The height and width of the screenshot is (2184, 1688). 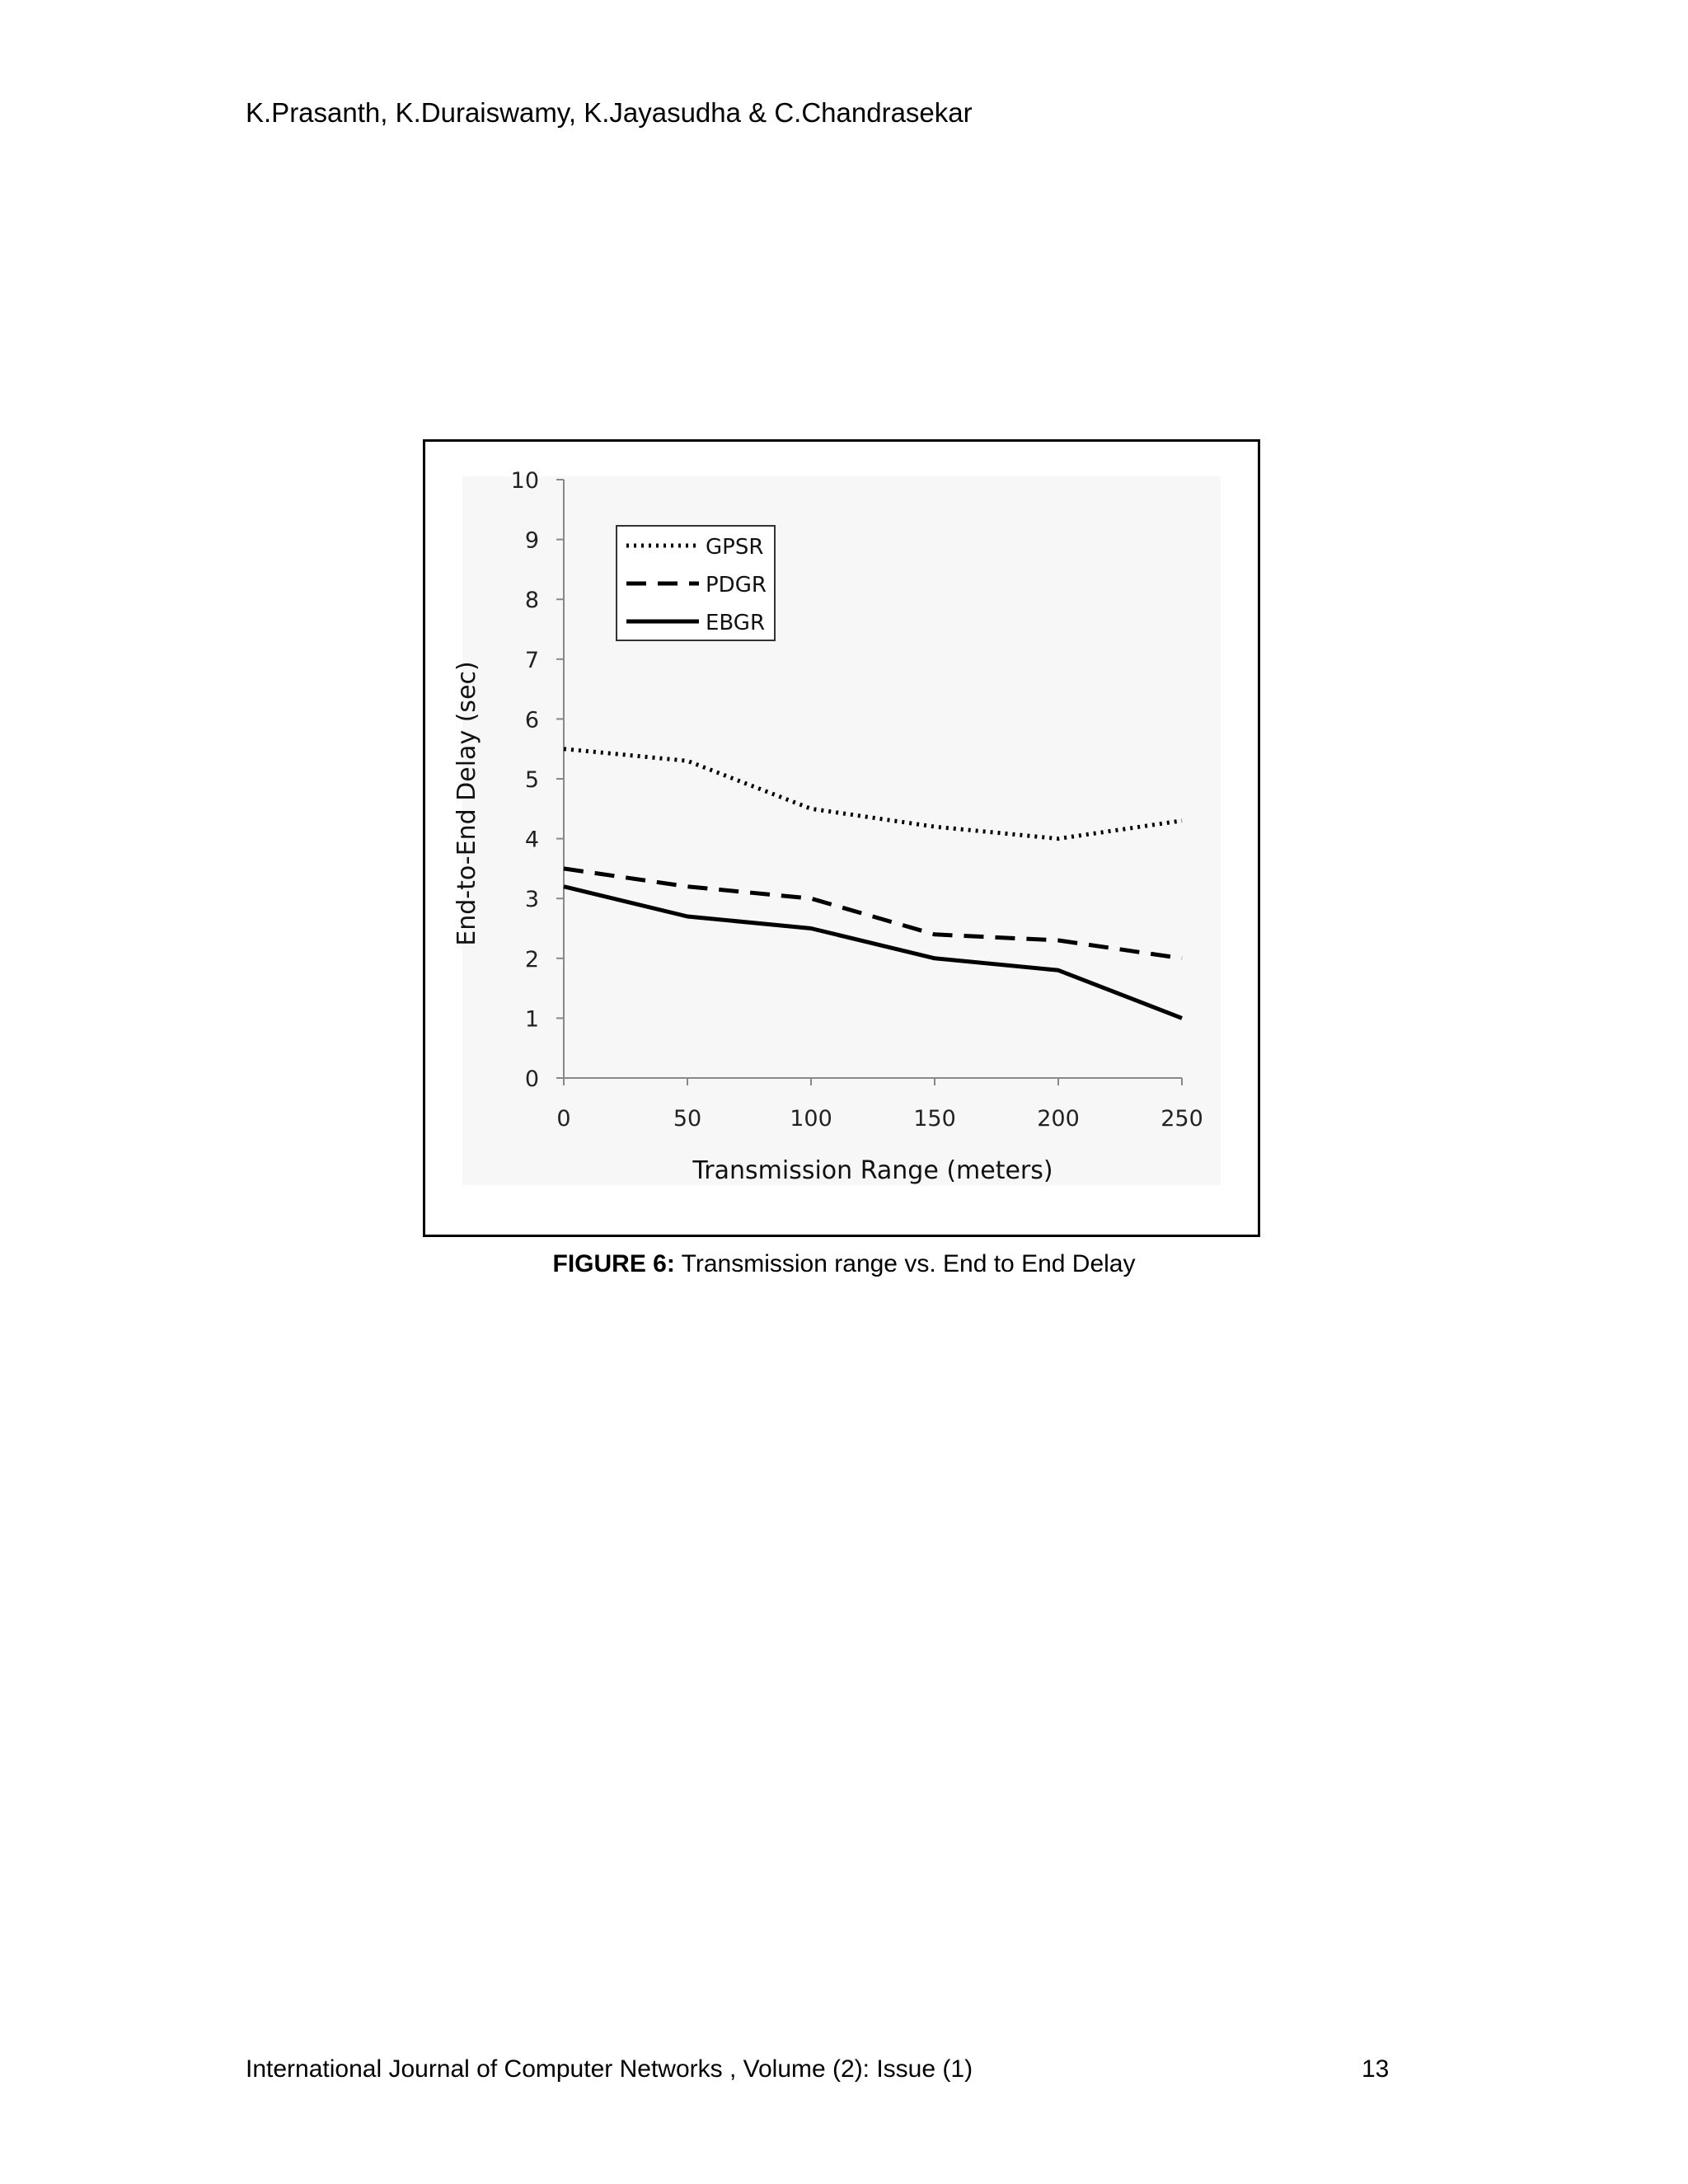 I want to click on legend-label-gpsr: GPSR, so click(x=734, y=547).